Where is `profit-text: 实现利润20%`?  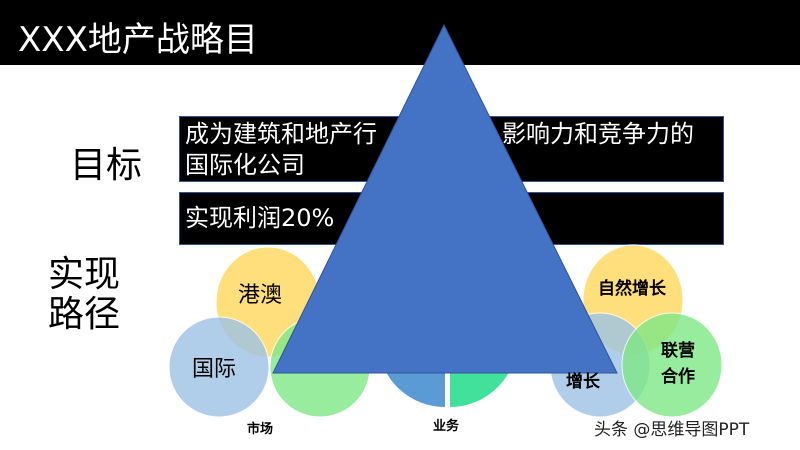 profit-text: 实现利润20% is located at coordinates (260, 218).